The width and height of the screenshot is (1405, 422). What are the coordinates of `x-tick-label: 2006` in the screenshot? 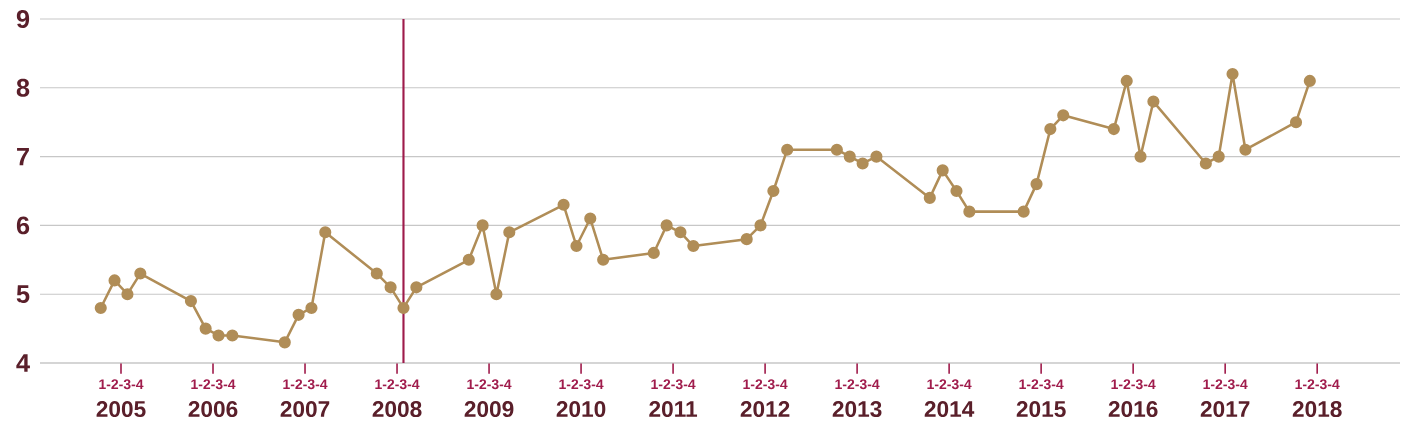 It's located at (213, 409).